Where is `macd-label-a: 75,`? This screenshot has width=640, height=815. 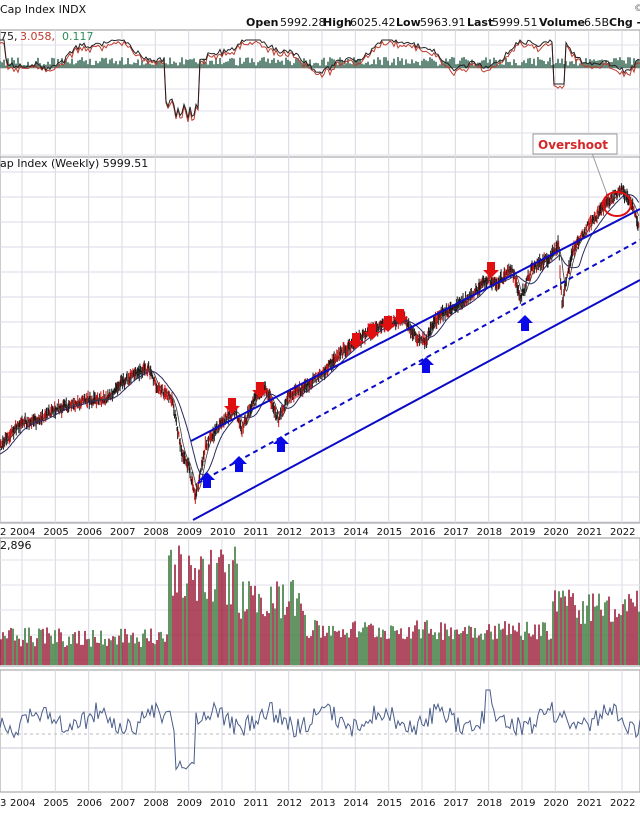
macd-label-a: 75, is located at coordinates (9, 36).